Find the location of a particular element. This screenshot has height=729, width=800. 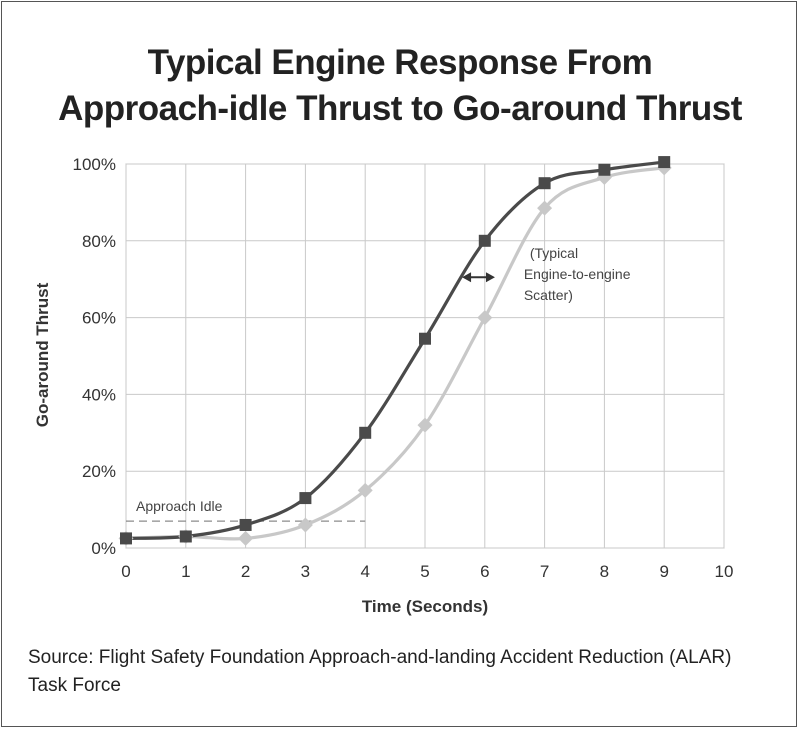

x-tick-label: 4 is located at coordinates (364, 571).